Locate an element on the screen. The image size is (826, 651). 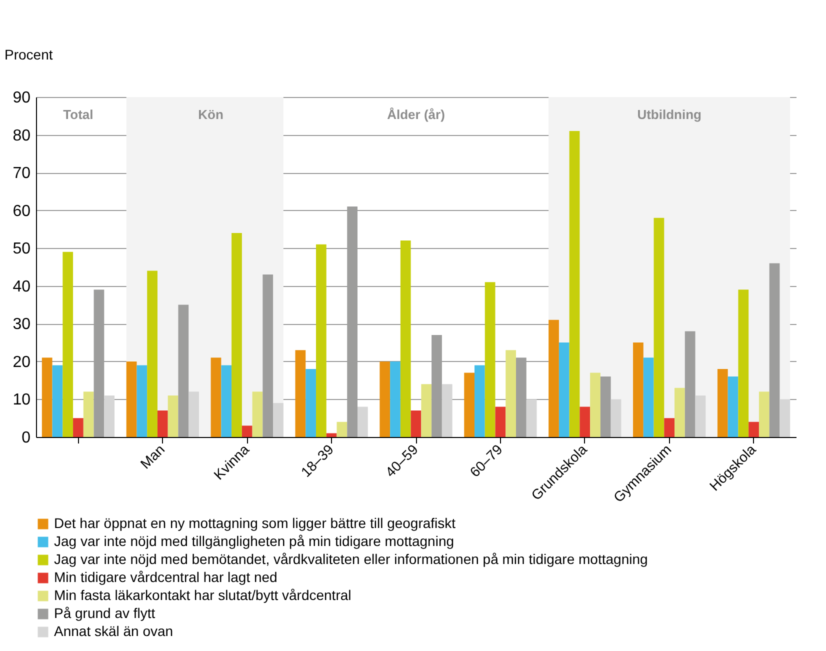
legend-label: Min tidigare vårdcentral har lagt ned is located at coordinates (166, 577).